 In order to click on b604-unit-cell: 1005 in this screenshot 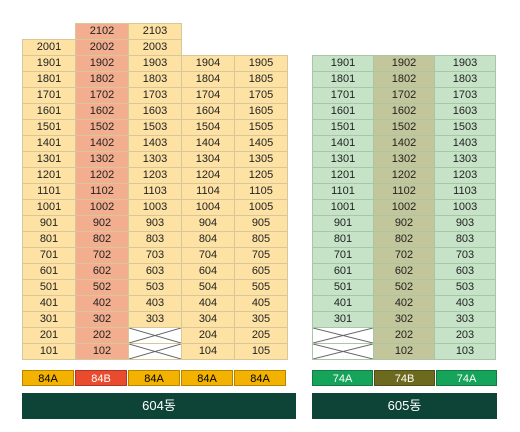, I will do `click(261, 207)`.